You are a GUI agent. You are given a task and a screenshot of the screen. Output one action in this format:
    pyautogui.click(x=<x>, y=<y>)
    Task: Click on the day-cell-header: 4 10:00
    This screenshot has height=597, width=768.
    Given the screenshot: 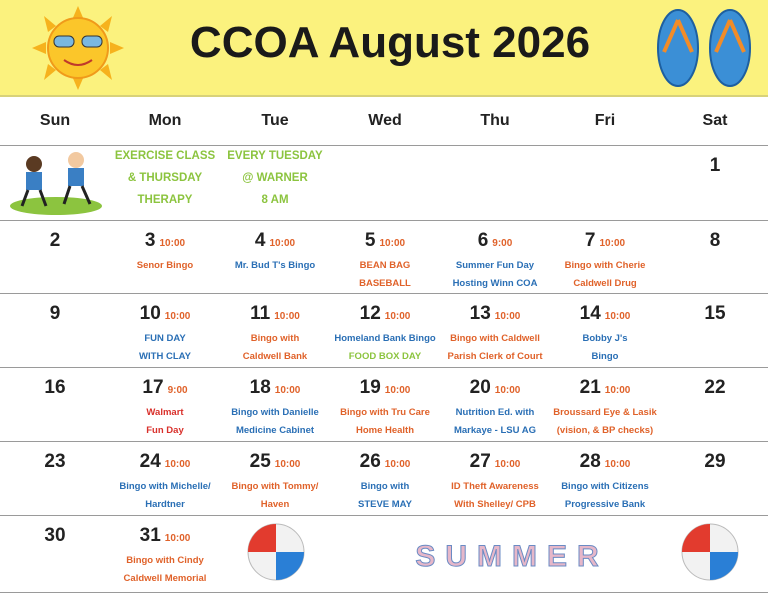 What is the action you would take?
    pyautogui.click(x=275, y=241)
    